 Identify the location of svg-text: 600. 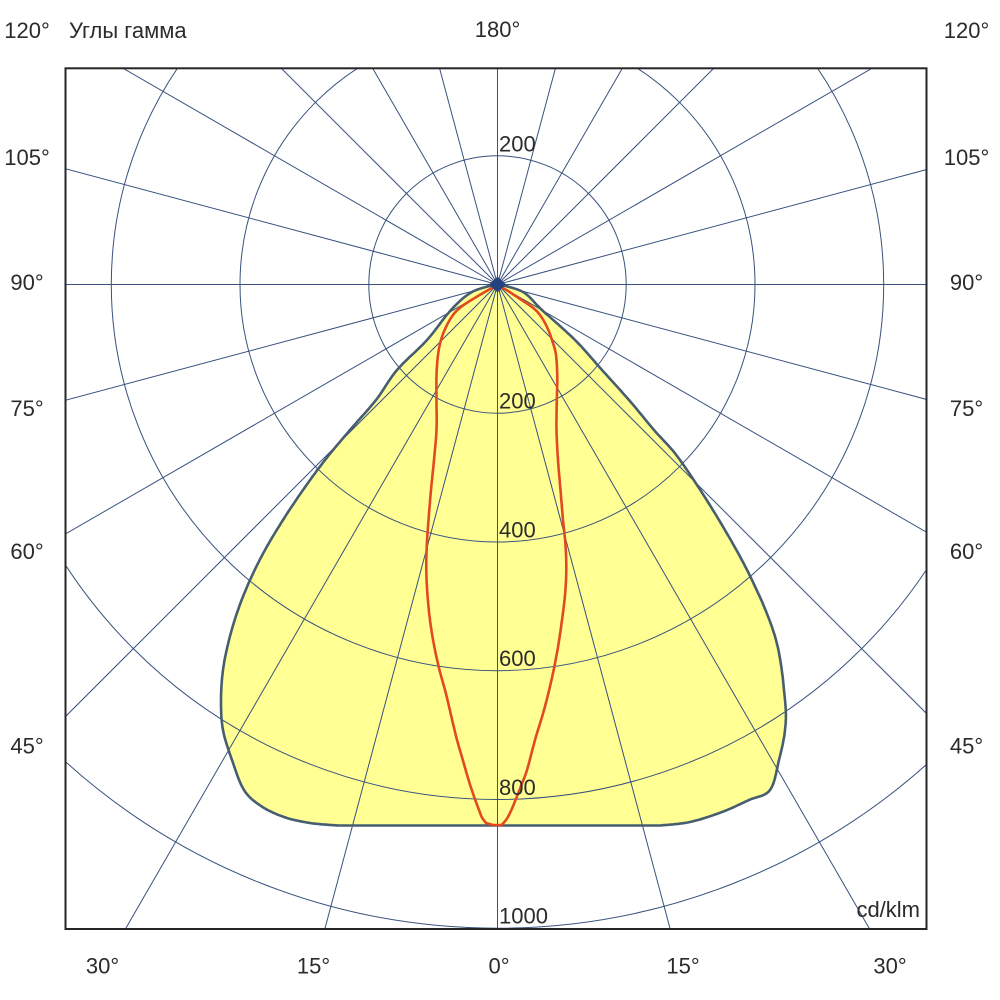
(517, 658).